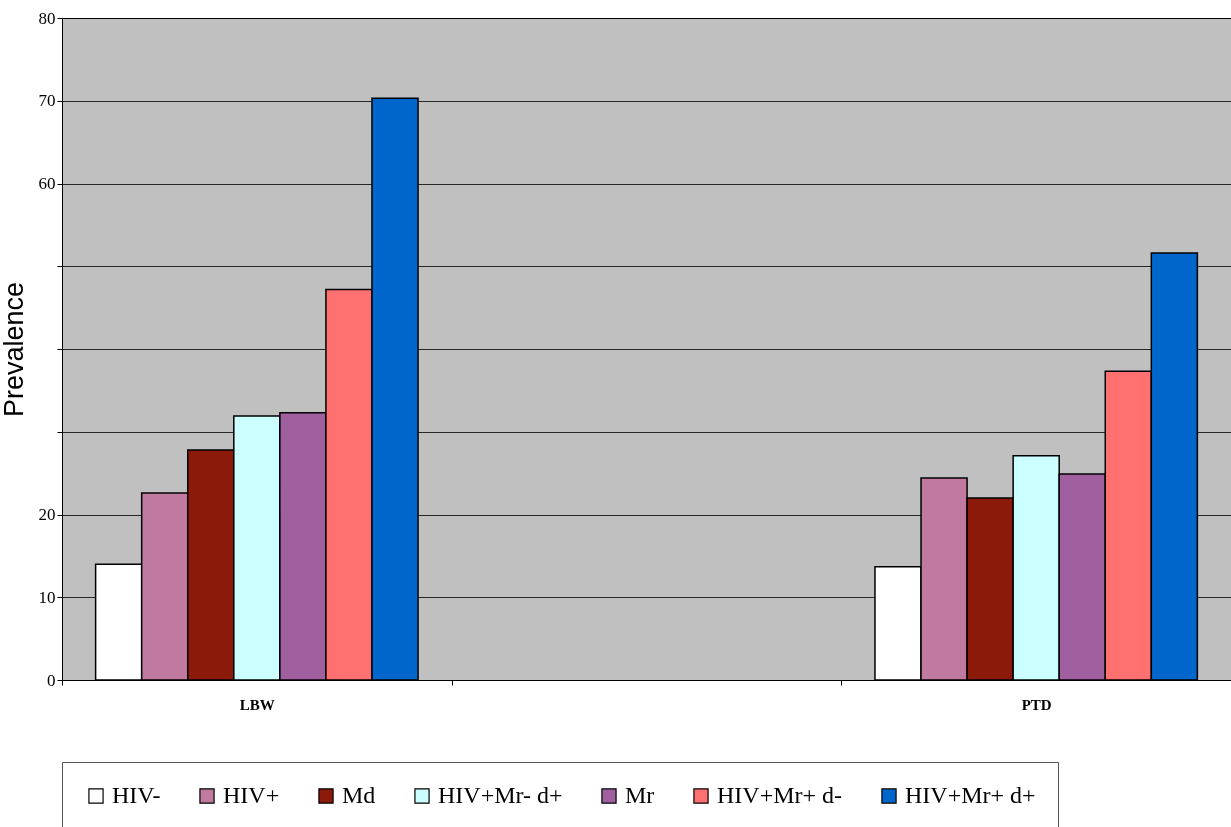 This screenshot has width=1231, height=827. What do you see at coordinates (640, 795) in the screenshot?
I see `legend-label: Mr` at bounding box center [640, 795].